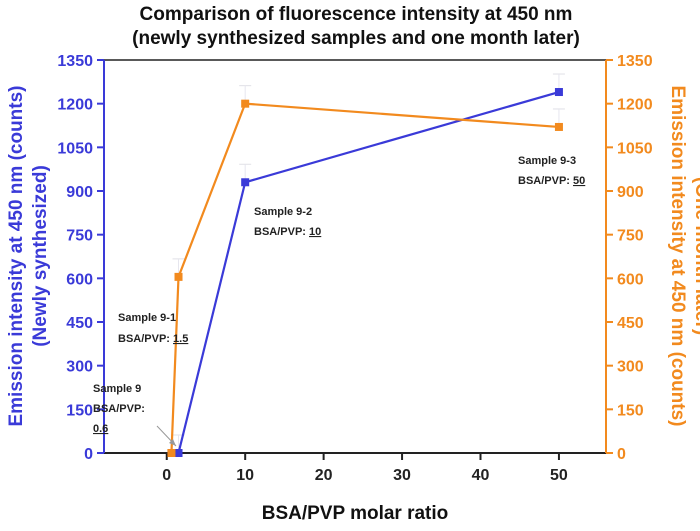 The width and height of the screenshot is (700, 531). What do you see at coordinates (80, 258) in the screenshot?
I see `left-axis-ticks: 0 150 300 450 600 750 900 1050 1200 1350` at bounding box center [80, 258].